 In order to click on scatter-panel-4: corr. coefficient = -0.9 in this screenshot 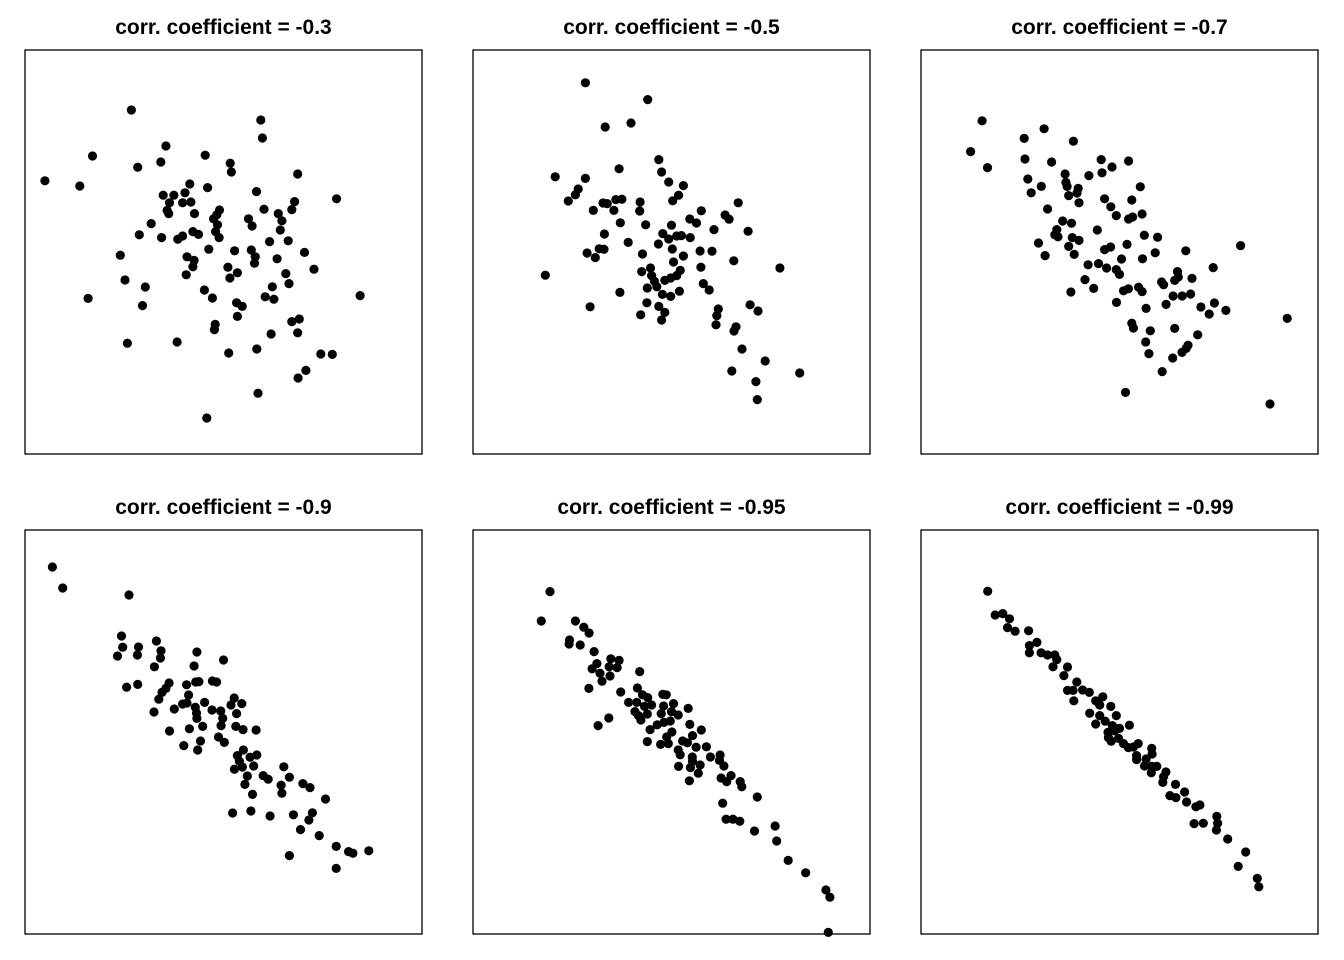, I will do `click(223, 715)`.